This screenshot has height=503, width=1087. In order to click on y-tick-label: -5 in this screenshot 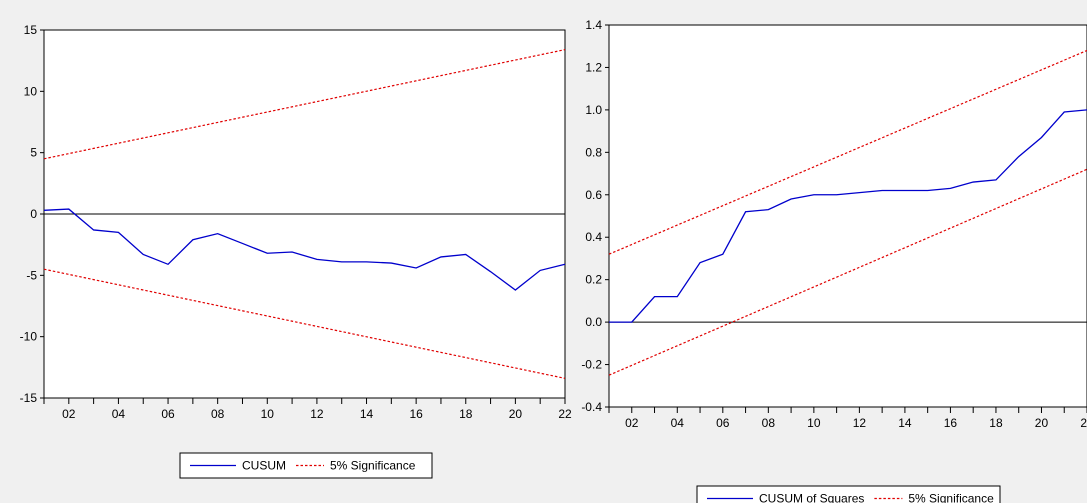, I will do `click(31, 275)`.